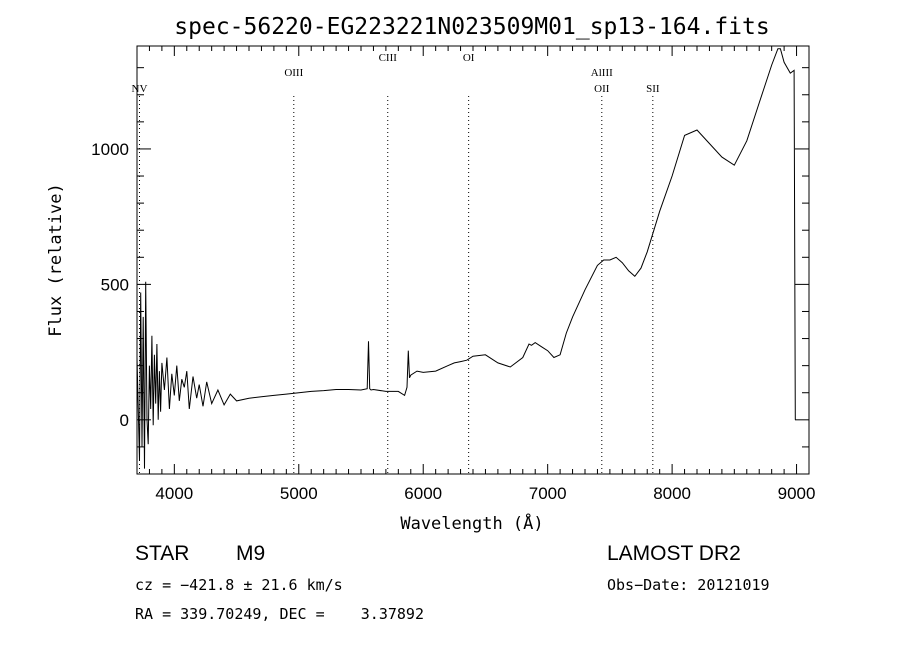  I want to click on survey-name: LAMOST DR2, so click(674, 553).